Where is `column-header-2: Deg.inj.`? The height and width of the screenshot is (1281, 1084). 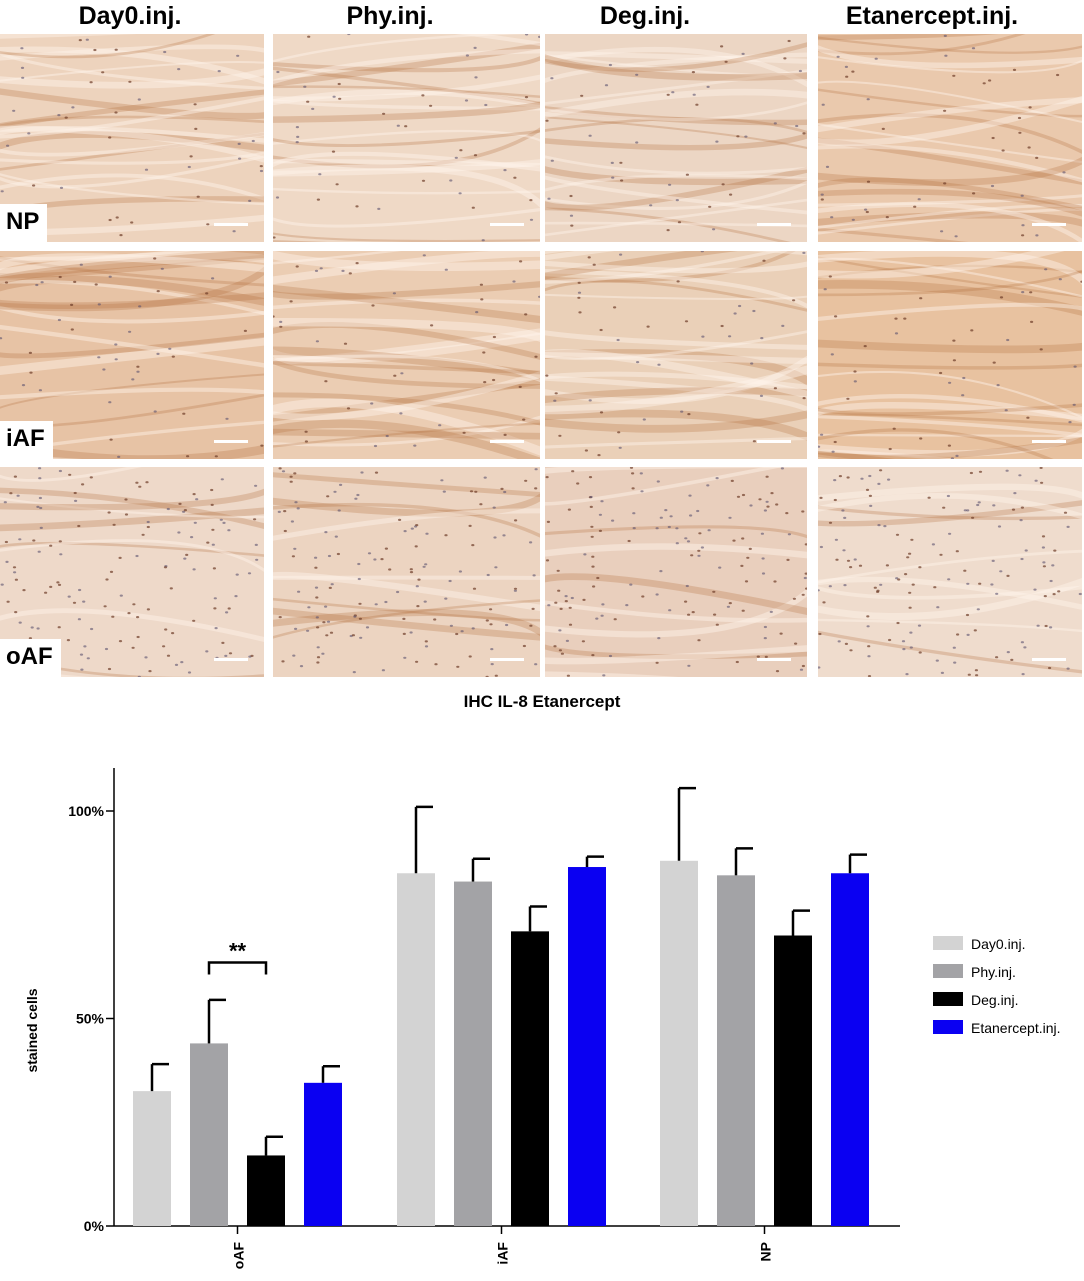
column-header-2: Deg.inj. is located at coordinates (645, 16).